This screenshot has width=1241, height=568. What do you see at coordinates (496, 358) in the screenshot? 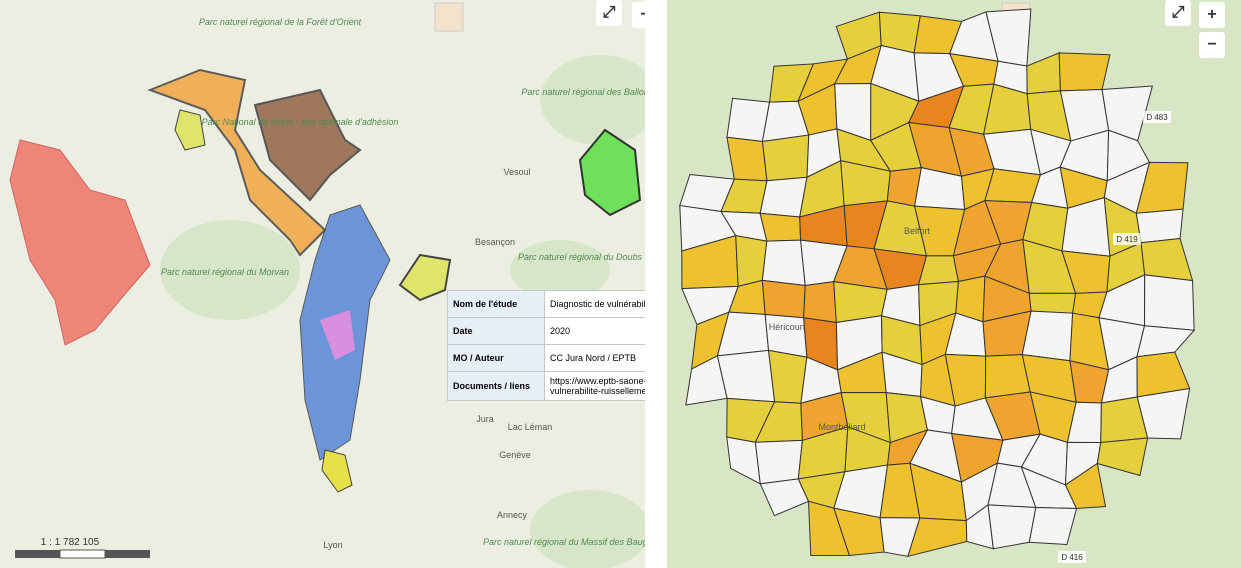
I see `popup-key: MO / Auteur` at bounding box center [496, 358].